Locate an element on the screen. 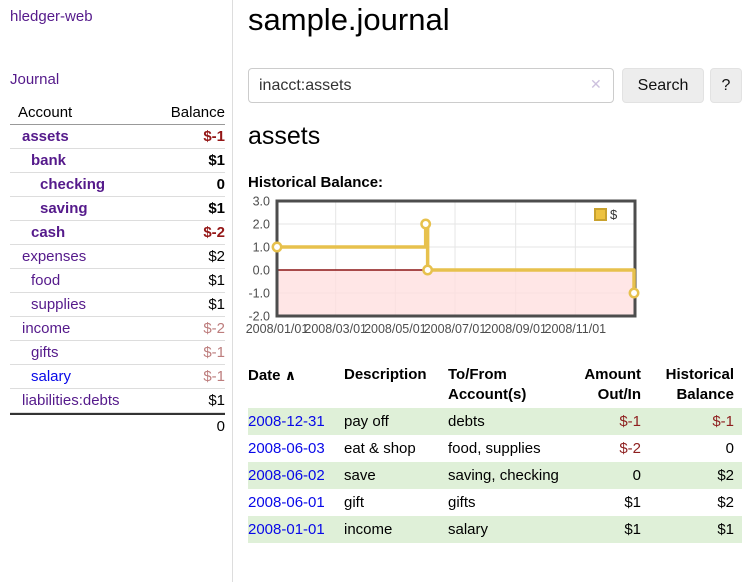 The height and width of the screenshot is (582, 742). accounts-total-balance: 0 is located at coordinates (220, 426).